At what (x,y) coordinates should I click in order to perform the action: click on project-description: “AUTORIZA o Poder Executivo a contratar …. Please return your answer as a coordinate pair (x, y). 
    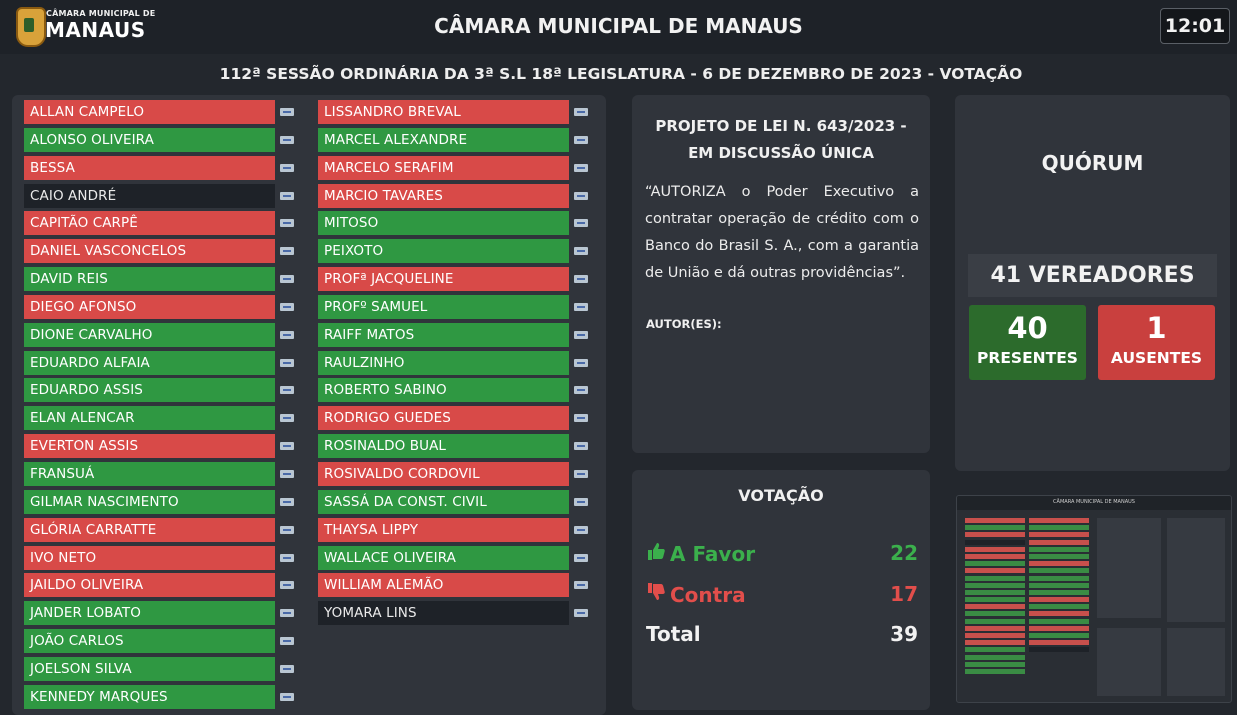
    Looking at the image, I should click on (782, 232).